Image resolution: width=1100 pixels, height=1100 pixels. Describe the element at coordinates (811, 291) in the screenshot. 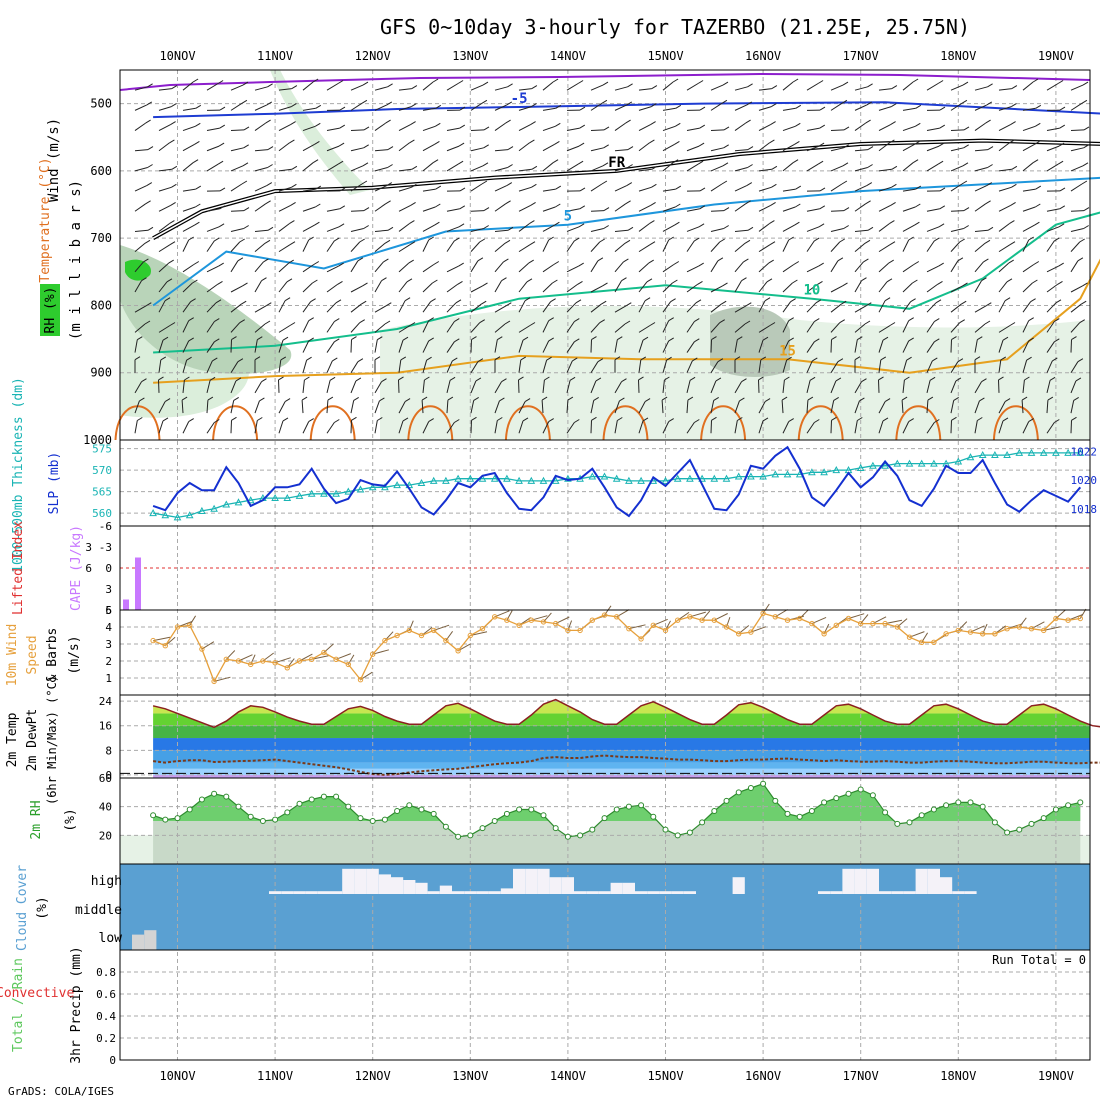

I see `isotherm-label: 10` at that location.